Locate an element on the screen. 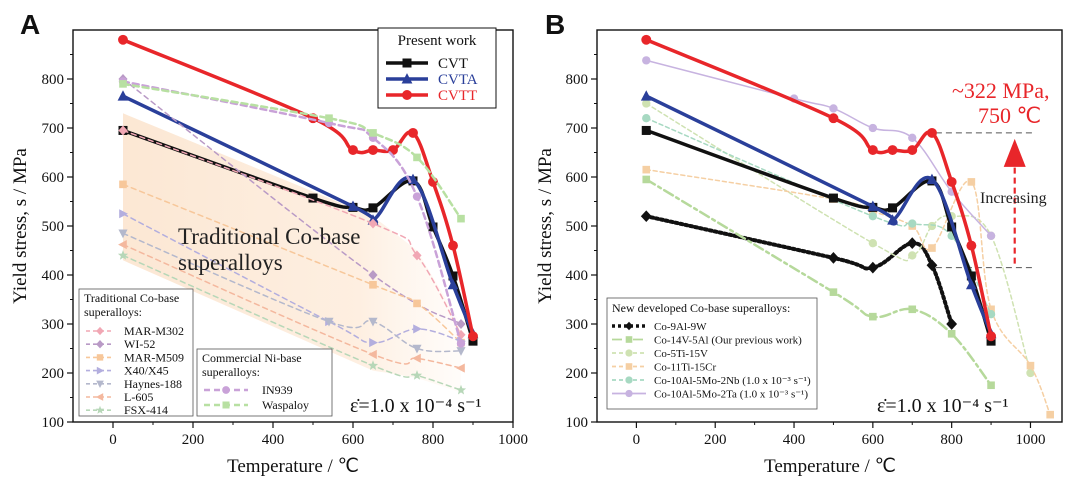 This screenshot has height=477, width=1065. panel-a-rate-label: ε̇=1.0 x 10⁻⁴ s⁻¹ is located at coordinates (416, 406).